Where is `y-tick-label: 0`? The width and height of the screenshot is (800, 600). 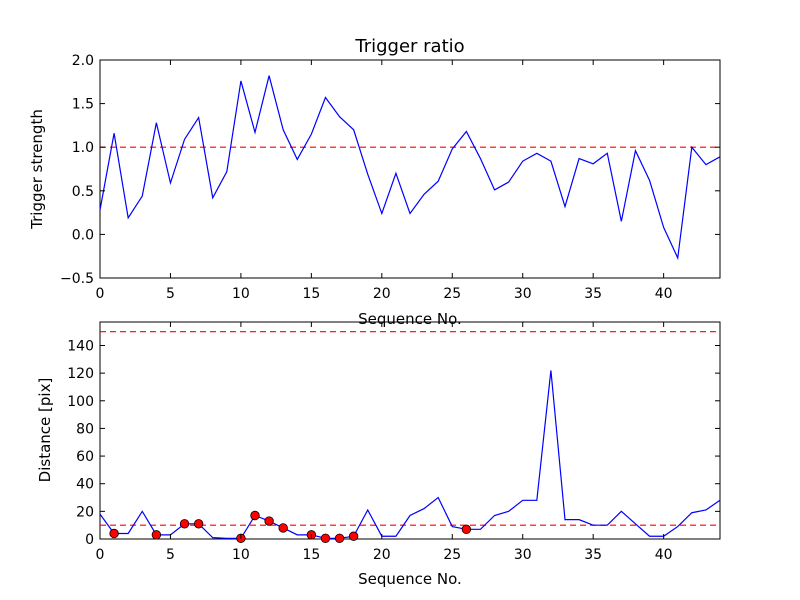 y-tick-label: 0 is located at coordinates (89, 540).